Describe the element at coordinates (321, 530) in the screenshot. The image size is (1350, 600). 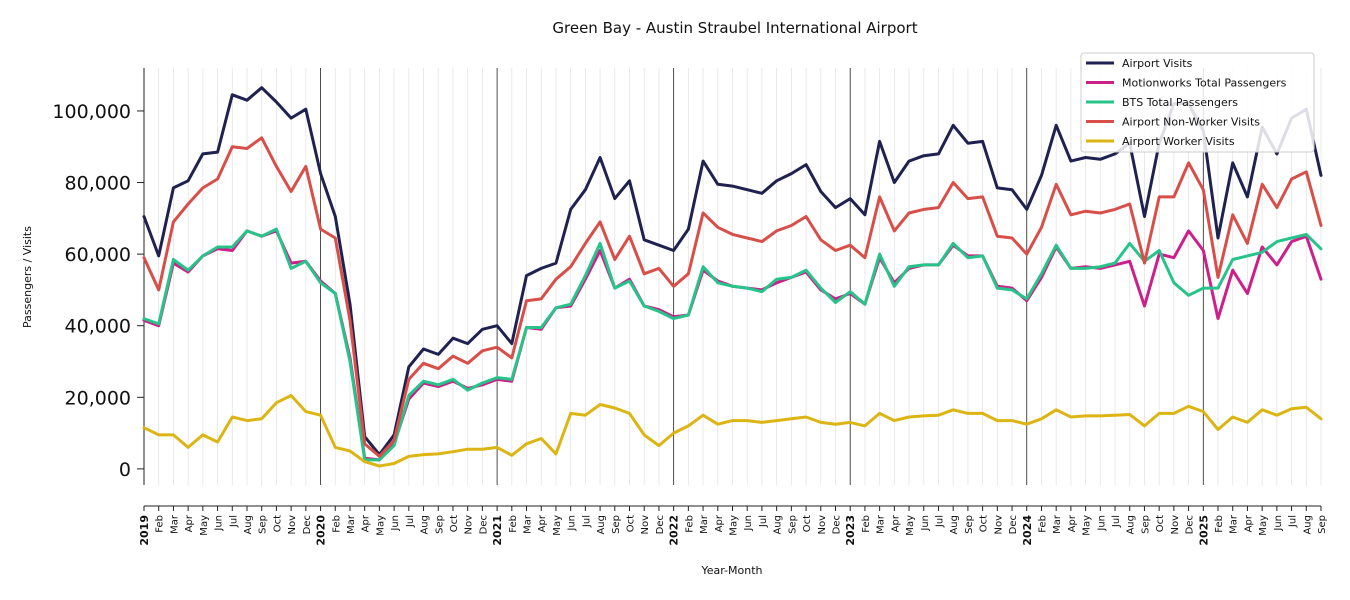
I see `x-tick-label-year: 2020` at that location.